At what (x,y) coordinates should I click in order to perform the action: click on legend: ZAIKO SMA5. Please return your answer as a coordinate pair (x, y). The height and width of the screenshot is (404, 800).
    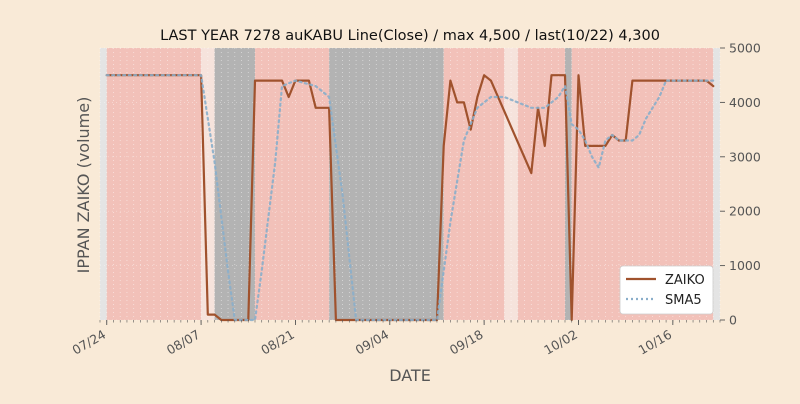
    Looking at the image, I should click on (666, 290).